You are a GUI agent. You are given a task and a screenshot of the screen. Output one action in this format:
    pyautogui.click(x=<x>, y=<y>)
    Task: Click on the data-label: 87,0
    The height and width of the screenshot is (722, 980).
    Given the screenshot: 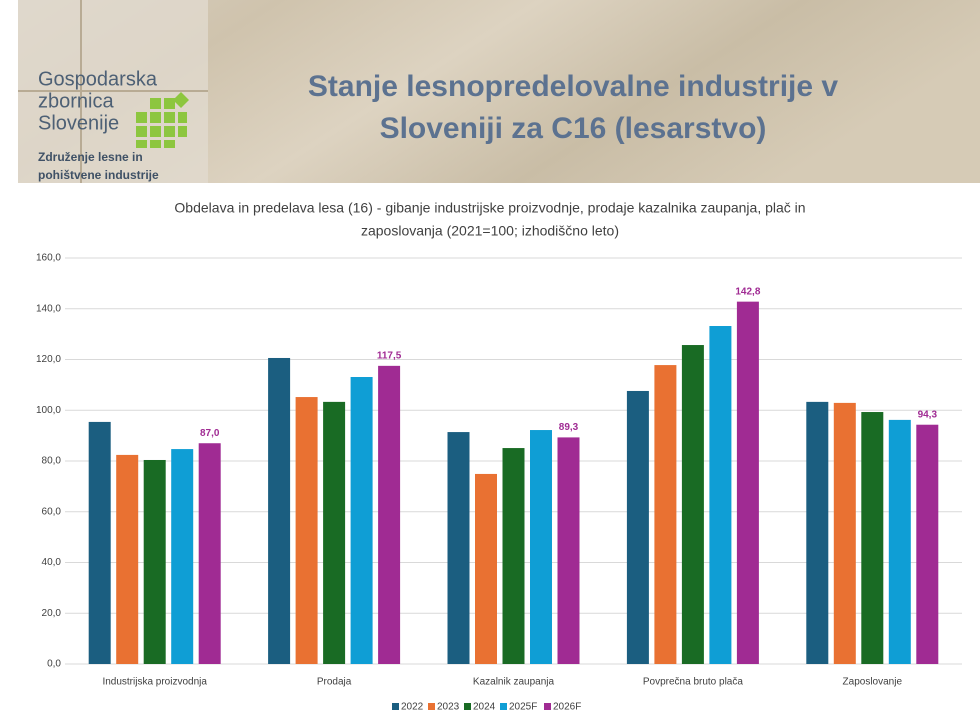 What is the action you would take?
    pyautogui.click(x=210, y=433)
    